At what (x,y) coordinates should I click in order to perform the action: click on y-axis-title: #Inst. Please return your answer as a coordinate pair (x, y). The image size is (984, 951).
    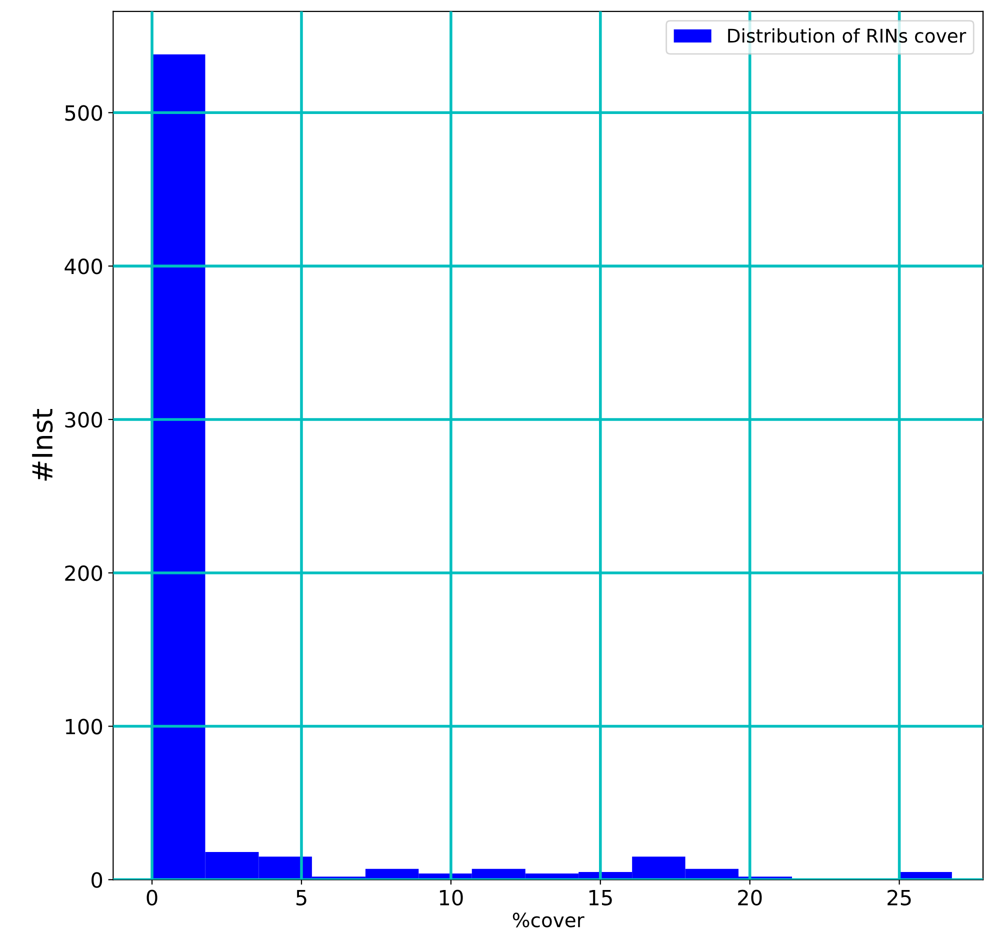
    Looking at the image, I should click on (42, 444).